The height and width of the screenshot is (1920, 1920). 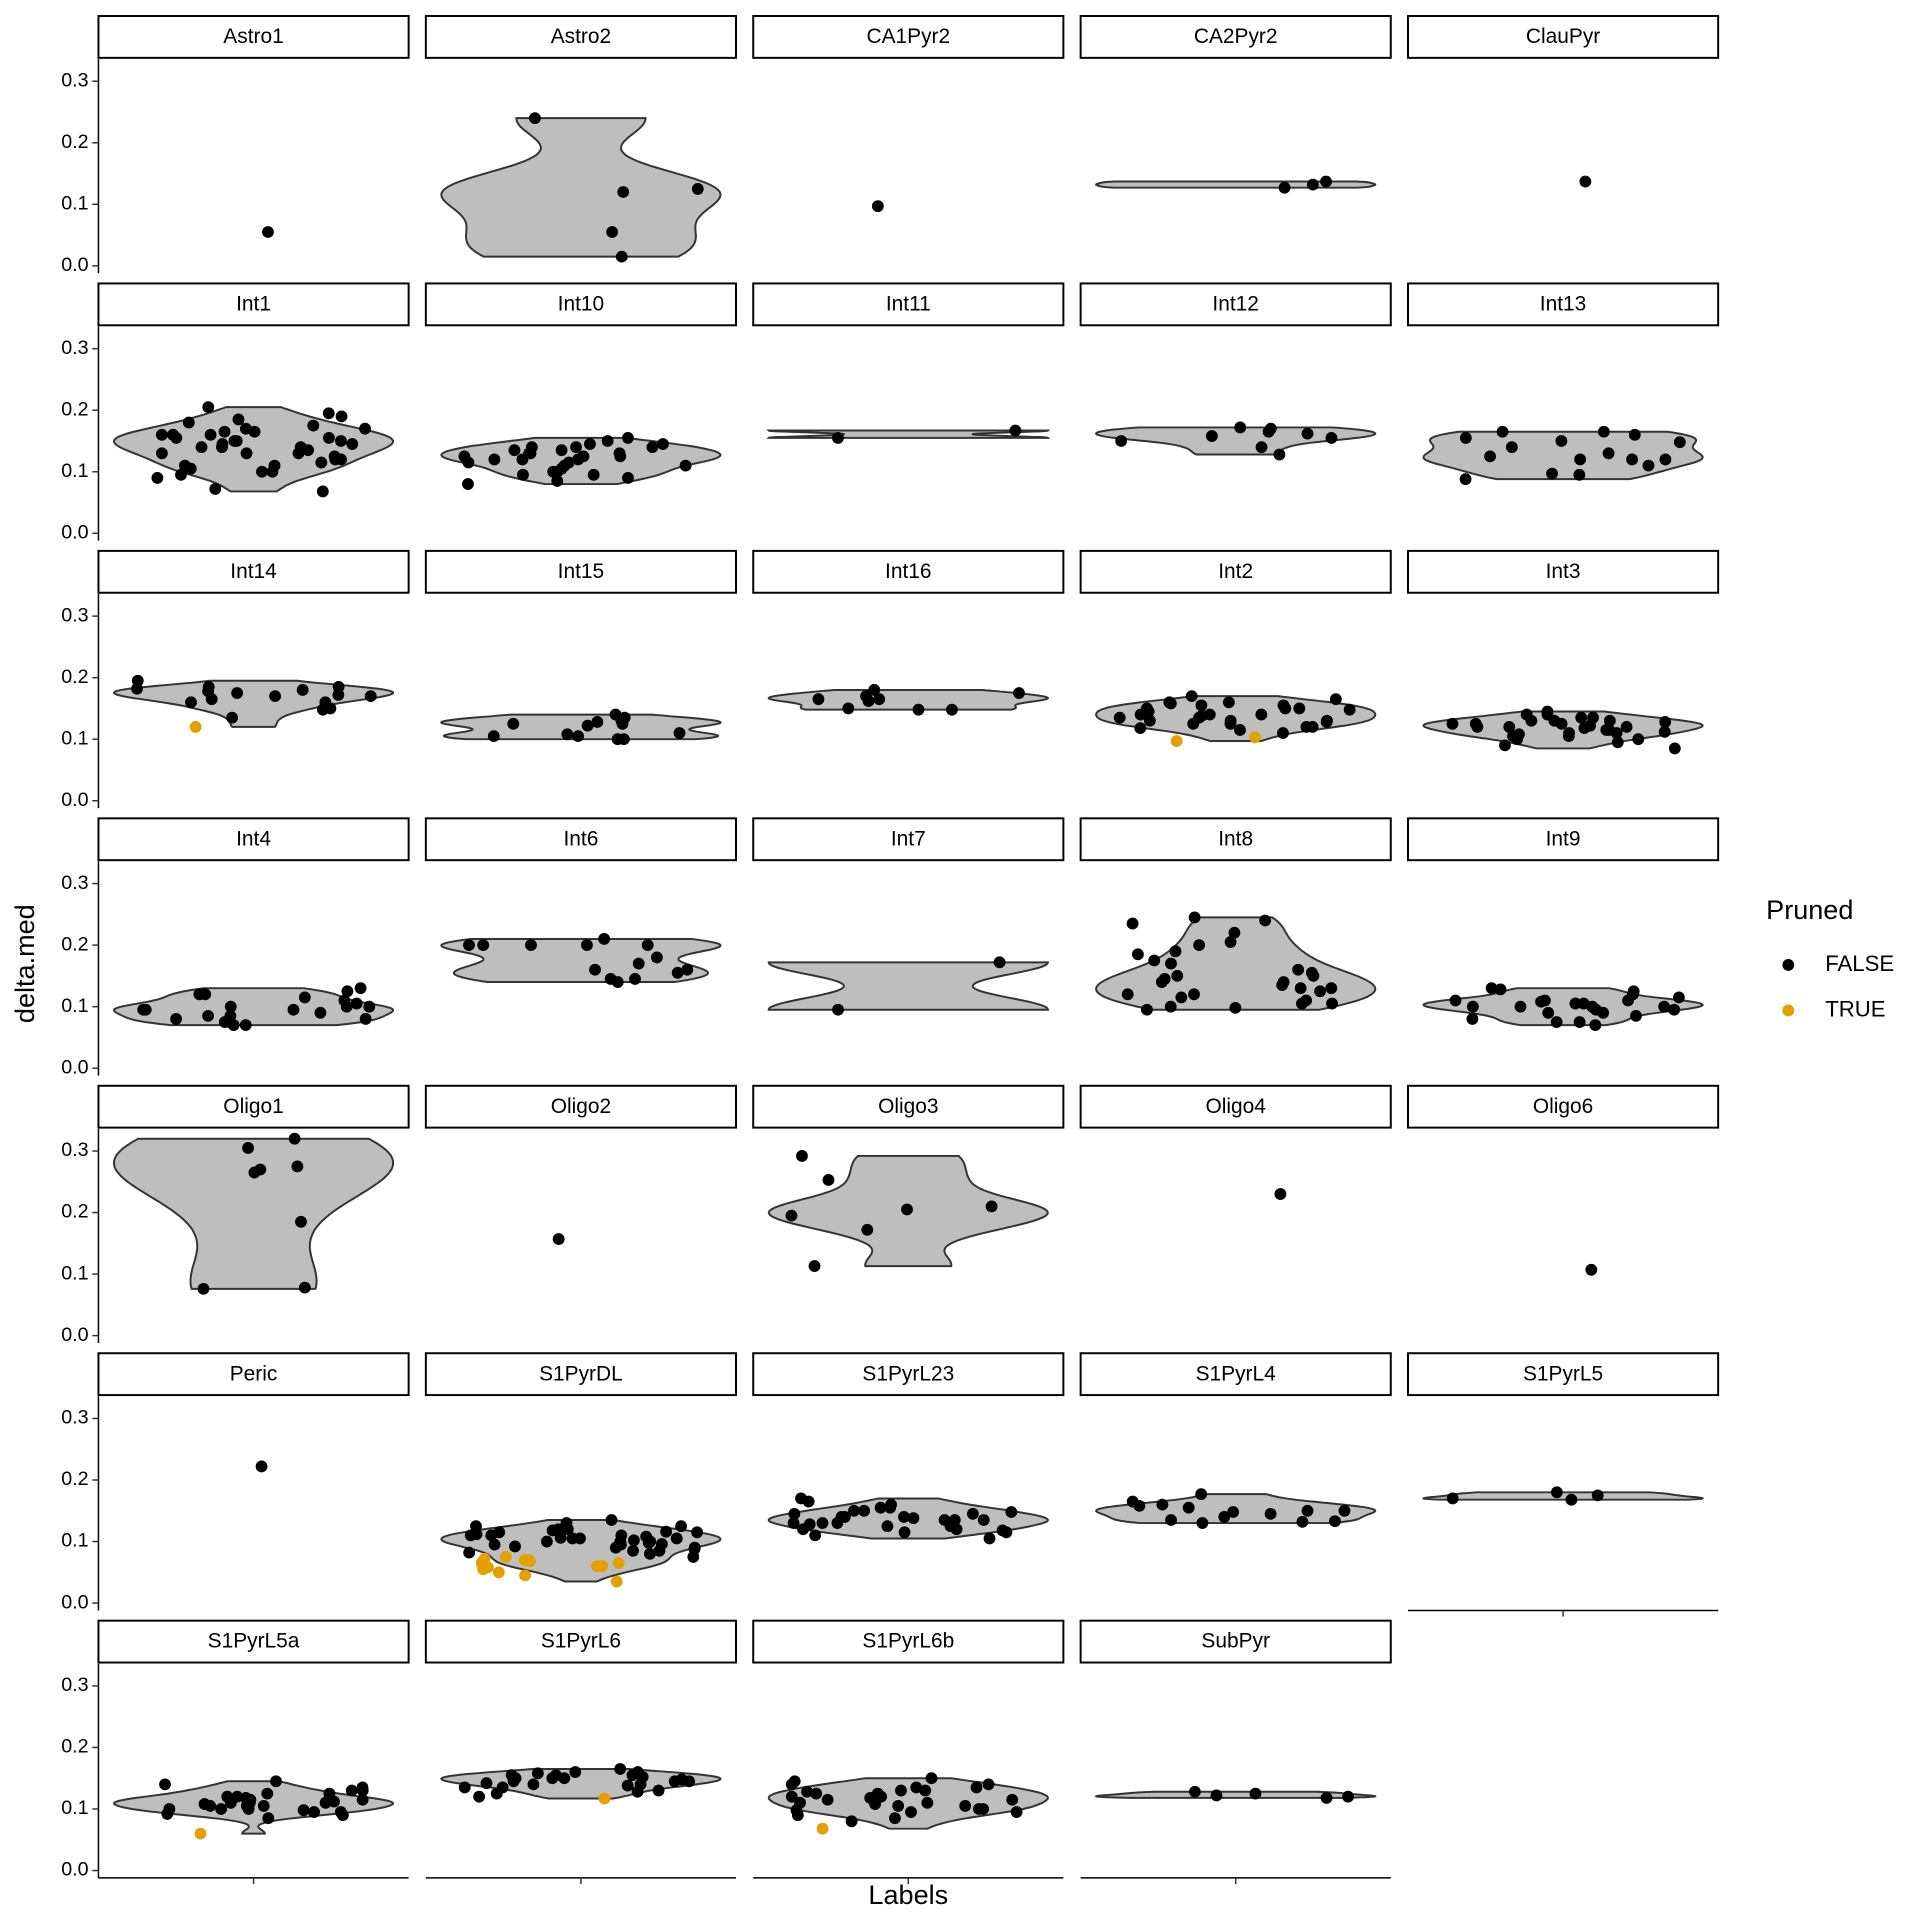 What do you see at coordinates (1236, 184) in the screenshot?
I see `violin` at bounding box center [1236, 184].